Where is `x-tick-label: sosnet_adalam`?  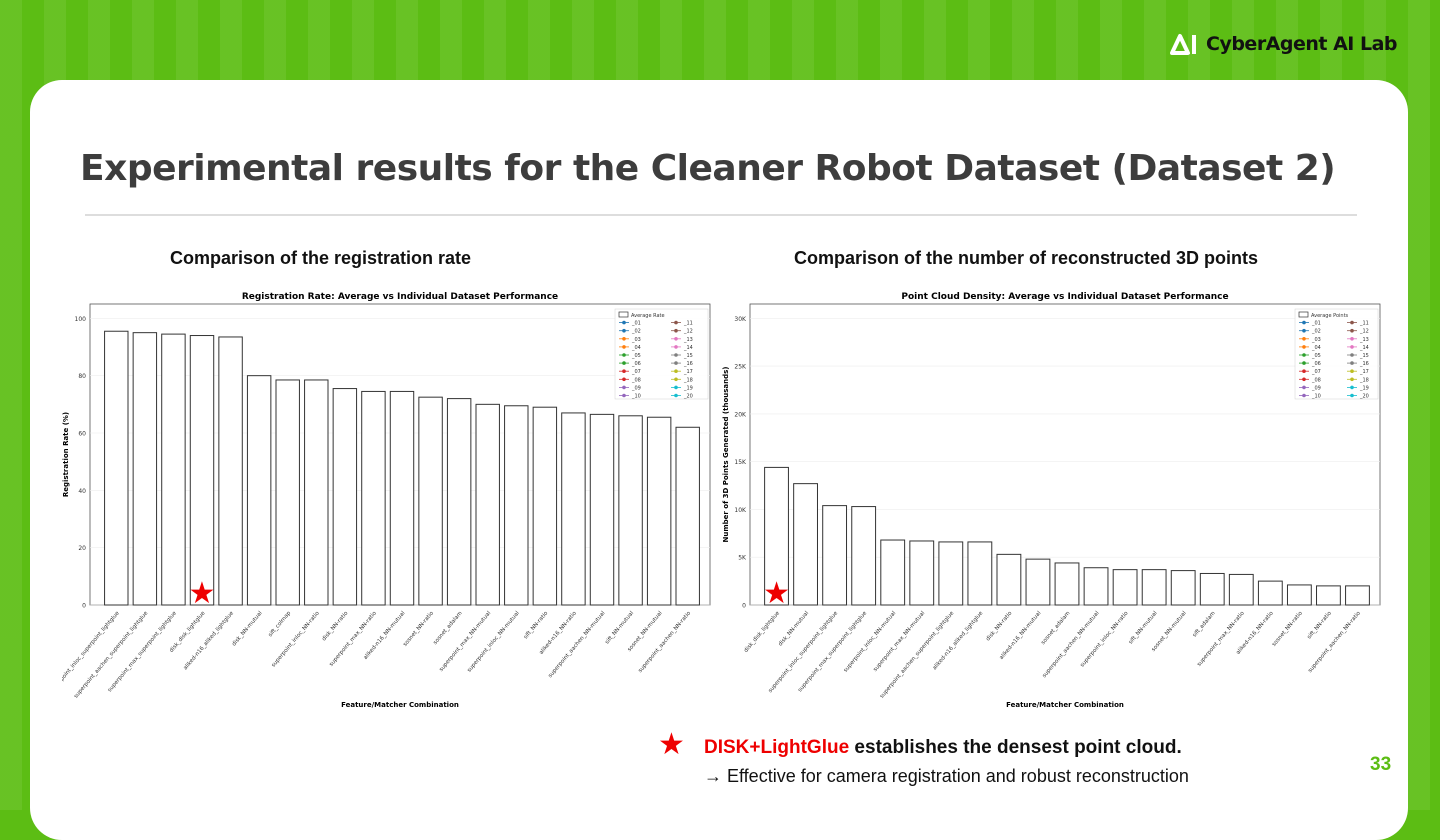
x-tick-label: sosnet_adalam is located at coordinates (1055, 628).